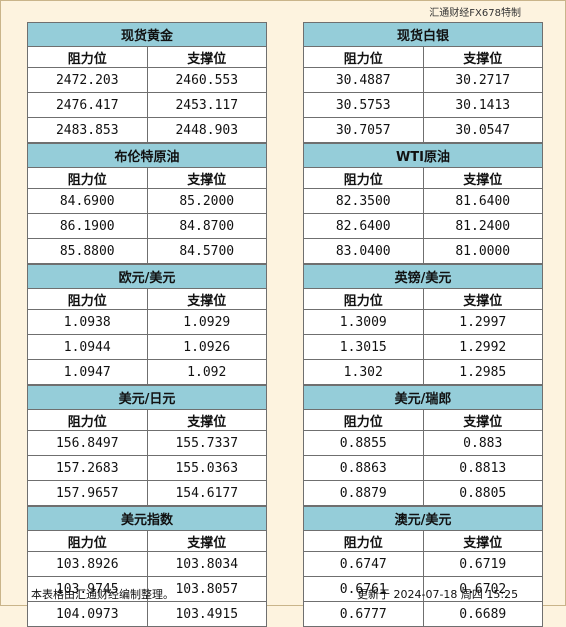 This screenshot has width=566, height=627. Describe the element at coordinates (206, 493) in the screenshot. I see `support-value: 154.6177` at that location.